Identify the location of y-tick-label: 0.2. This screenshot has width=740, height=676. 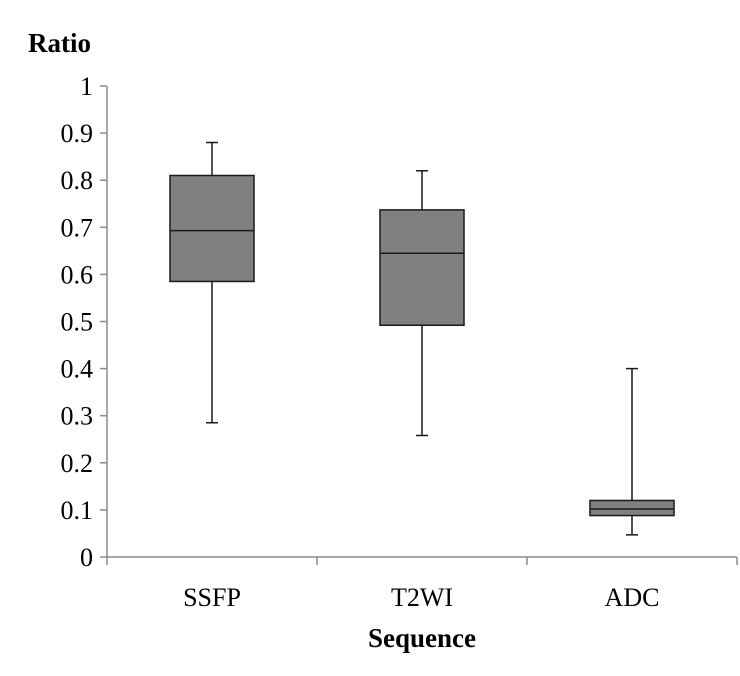
(77, 463).